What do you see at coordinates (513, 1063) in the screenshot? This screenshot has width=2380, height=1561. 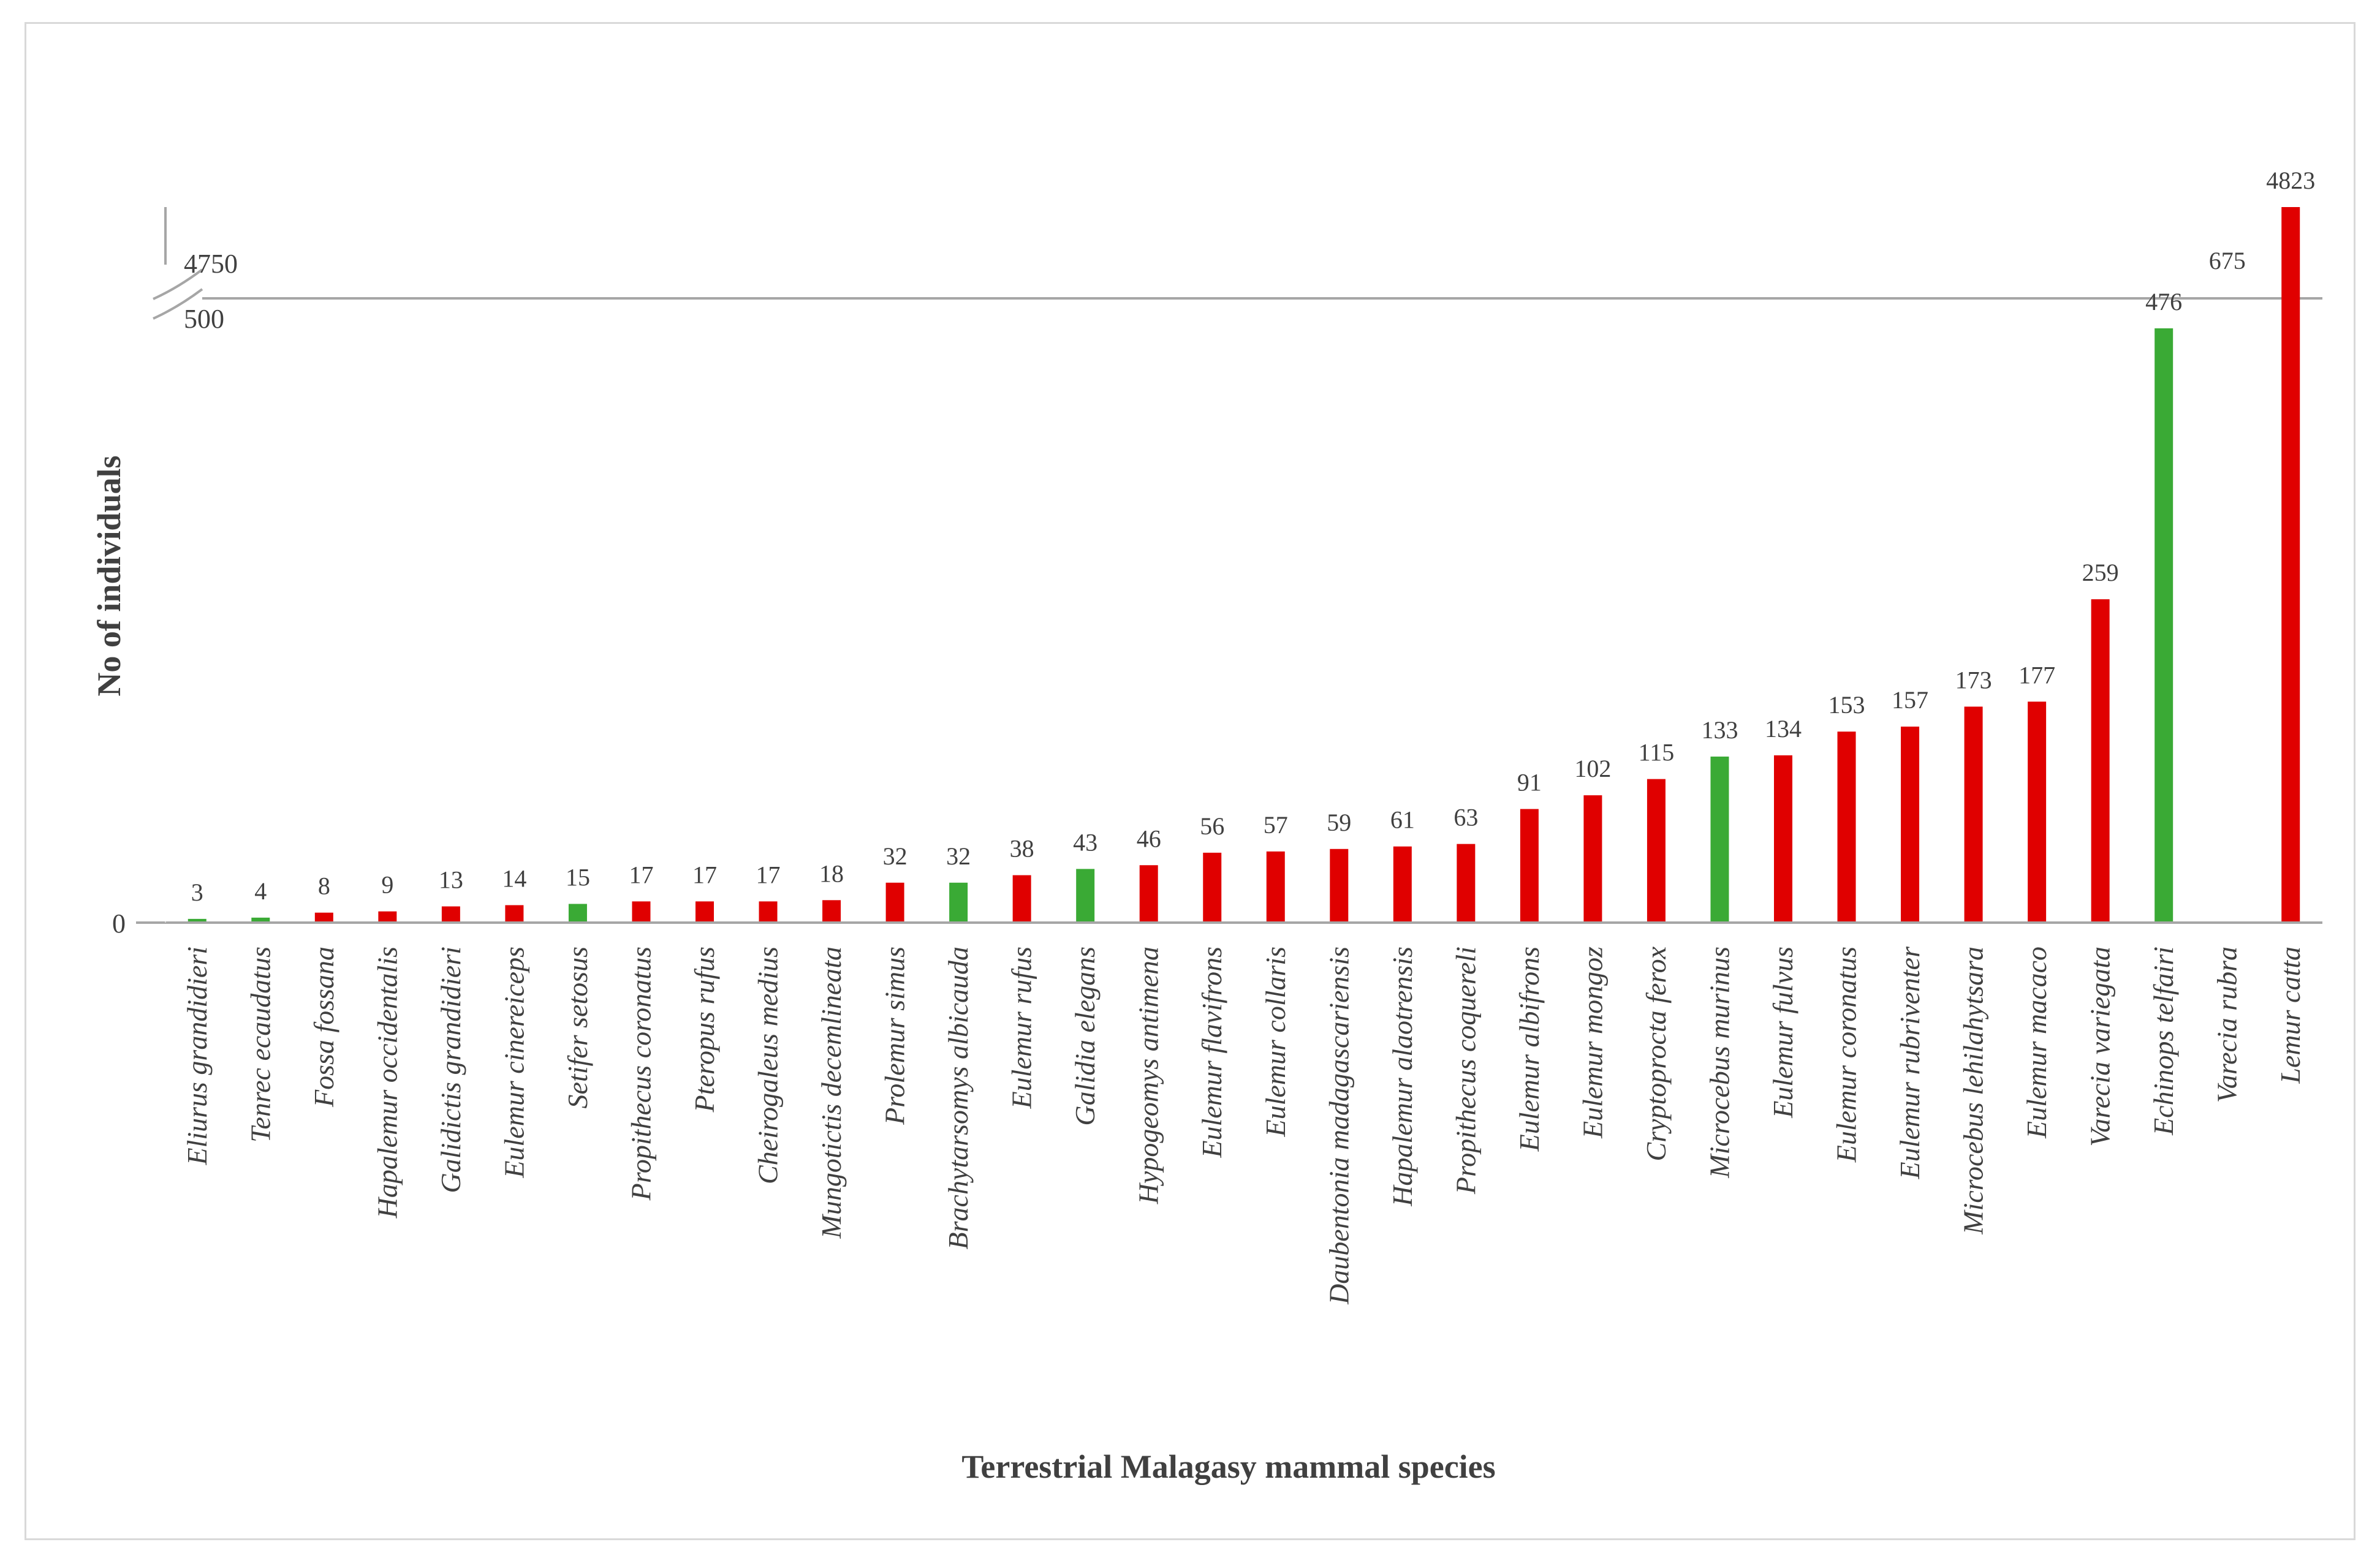 I see `category-label-5: Eulemur cinereiceps` at bounding box center [513, 1063].